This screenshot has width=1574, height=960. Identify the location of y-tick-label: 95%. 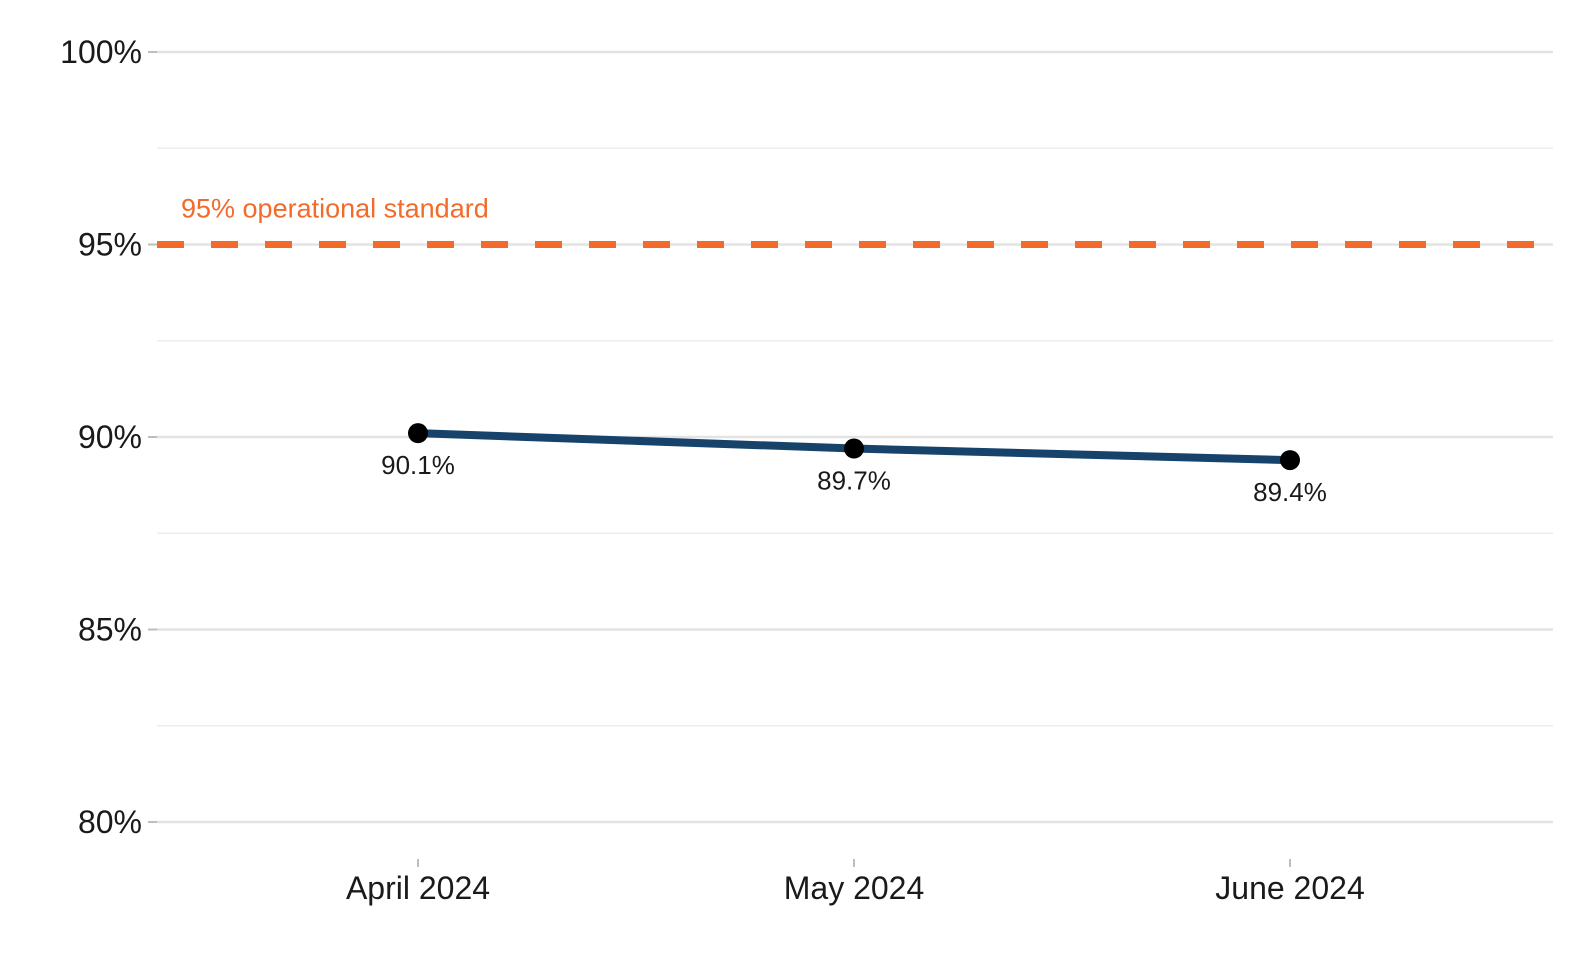
(110, 245).